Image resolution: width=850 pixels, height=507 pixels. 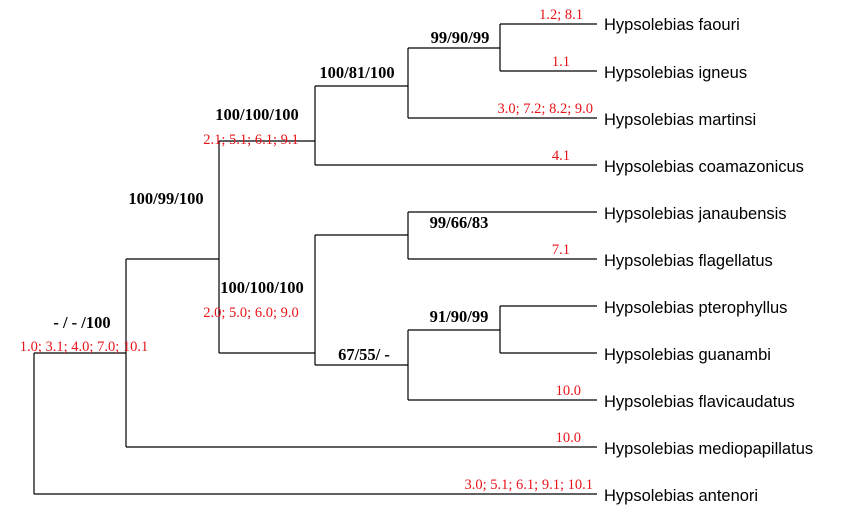 What do you see at coordinates (261, 287) in the screenshot?
I see `node-support-n5: 100/100/100` at bounding box center [261, 287].